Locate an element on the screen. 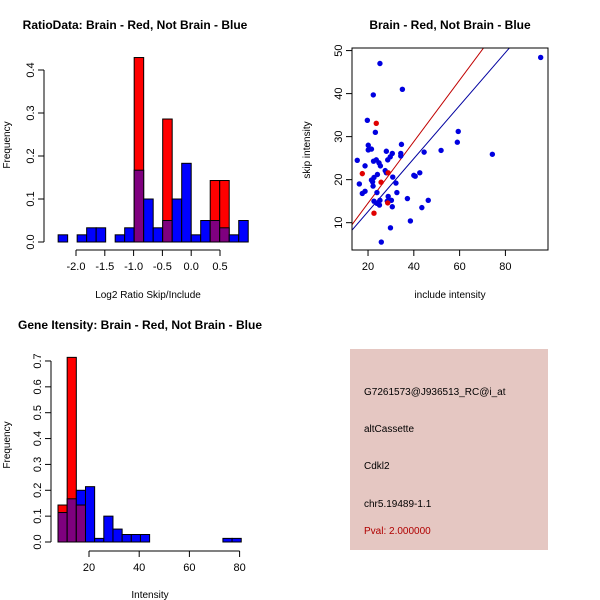 This screenshot has height=600, width=600. probe-id: G7261573@J936513_RC@i_at is located at coordinates (435, 392).